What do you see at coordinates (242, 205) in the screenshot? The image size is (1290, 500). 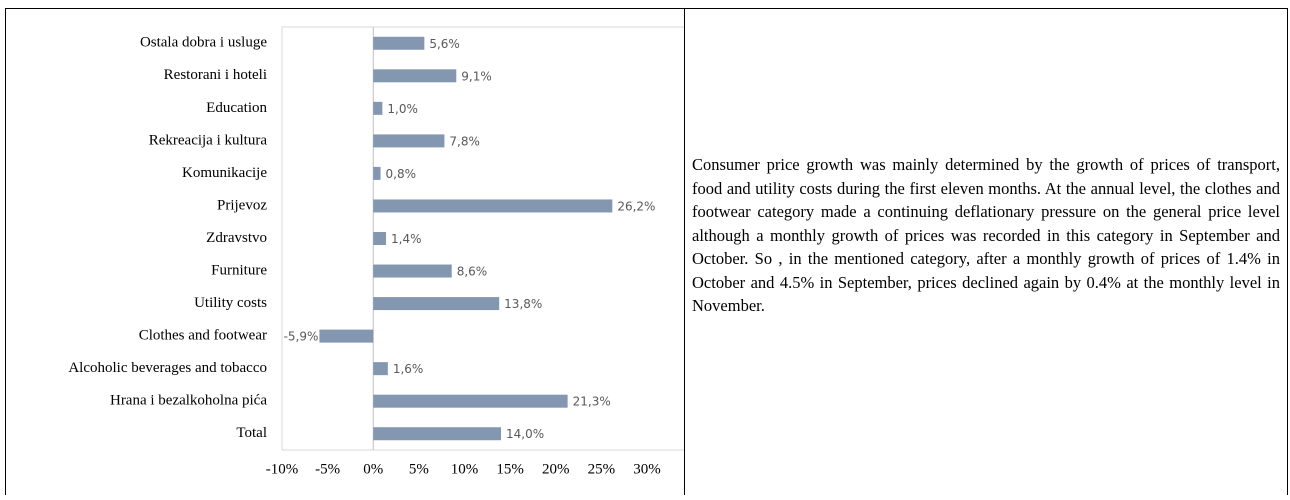 I see `category-label: Prijevoz` at bounding box center [242, 205].